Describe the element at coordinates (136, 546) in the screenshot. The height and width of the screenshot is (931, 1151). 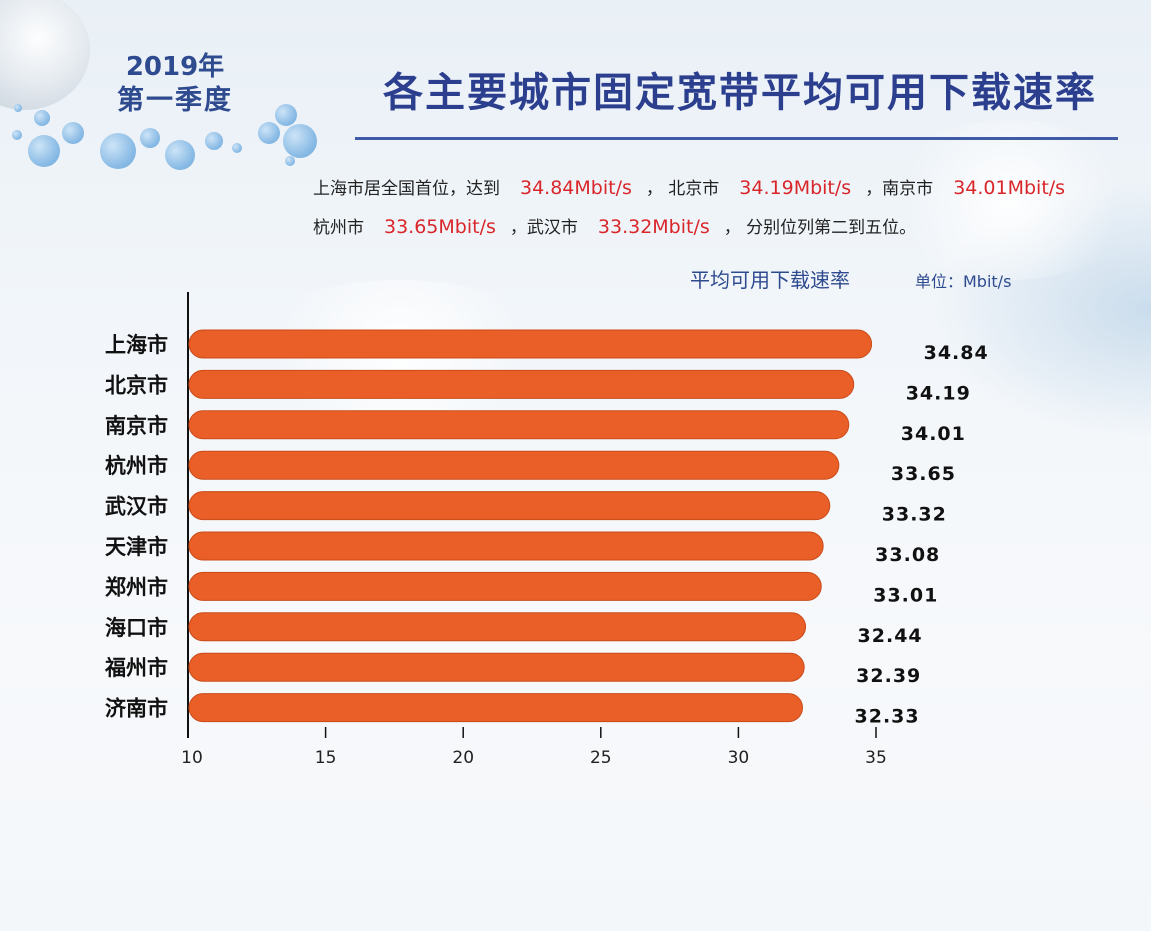
I see `category-label: 天津市` at that location.